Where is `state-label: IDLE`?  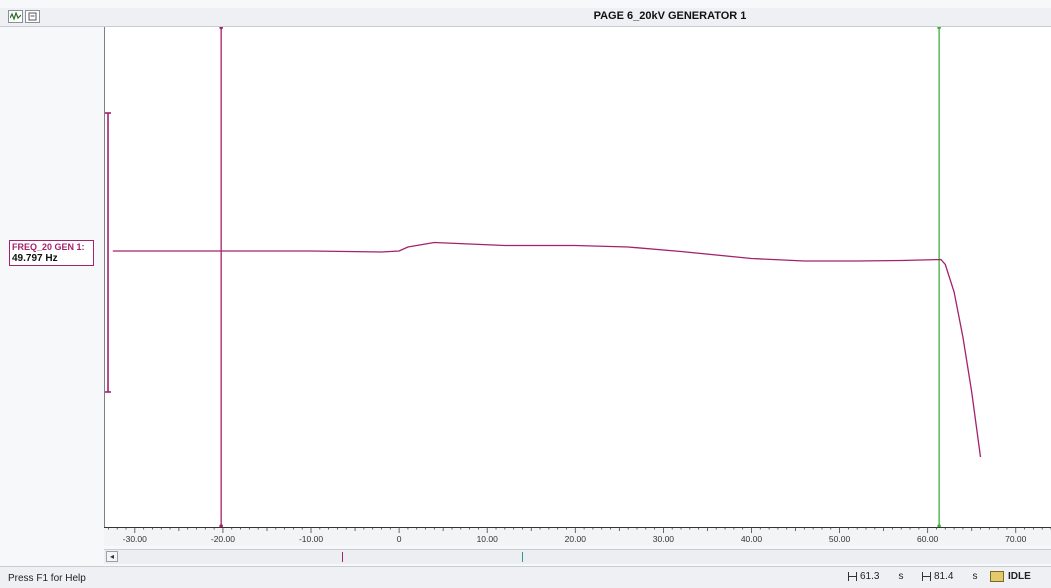
state-label: IDLE is located at coordinates (1019, 576).